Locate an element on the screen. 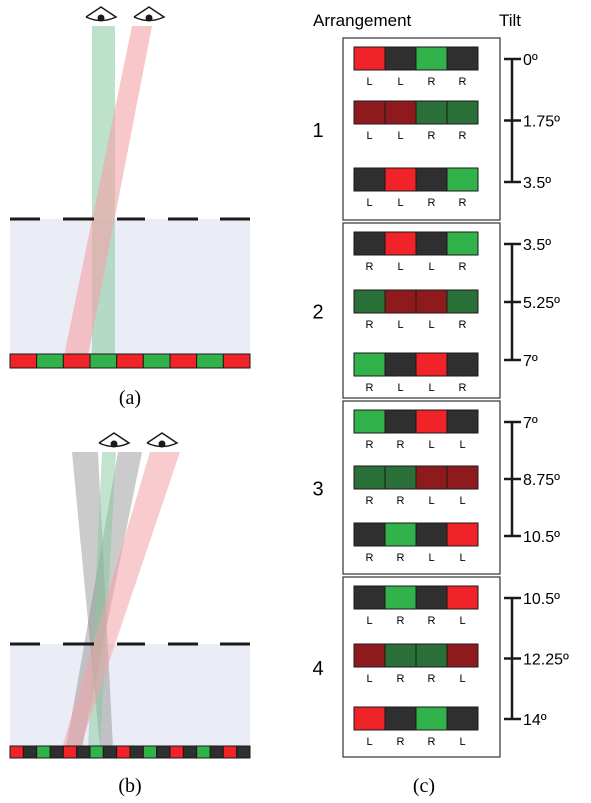 Image resolution: width=591 pixels, height=803 pixels. caption-a: (a) is located at coordinates (130, 398).